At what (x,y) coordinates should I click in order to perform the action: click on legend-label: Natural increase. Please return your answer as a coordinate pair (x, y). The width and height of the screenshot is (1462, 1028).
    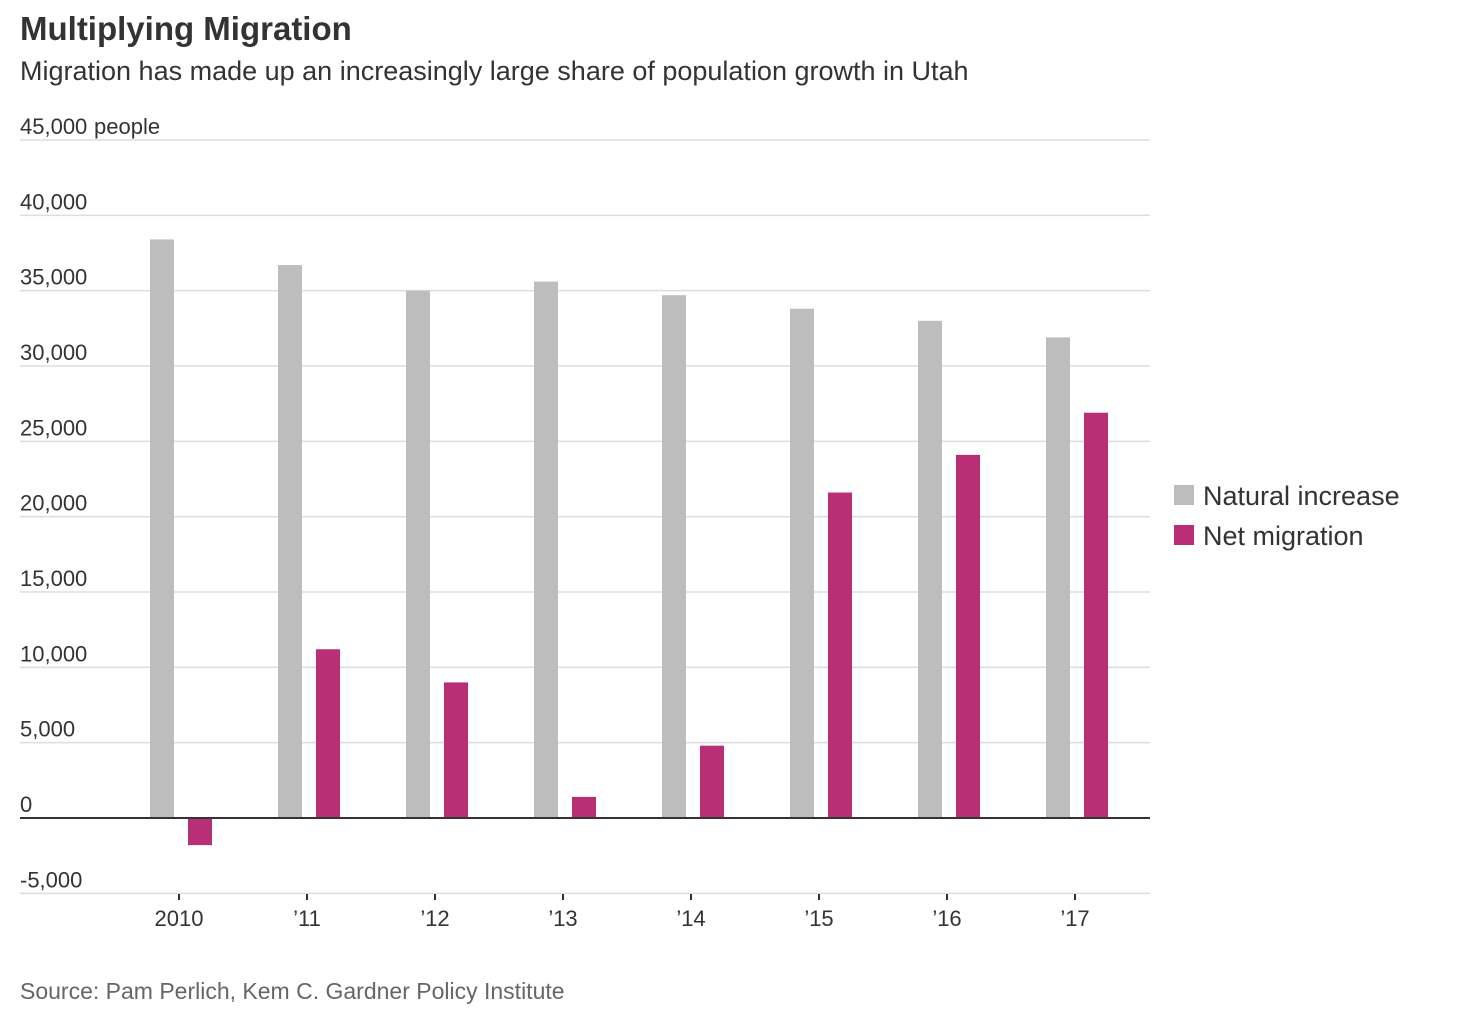
    Looking at the image, I should click on (1301, 496).